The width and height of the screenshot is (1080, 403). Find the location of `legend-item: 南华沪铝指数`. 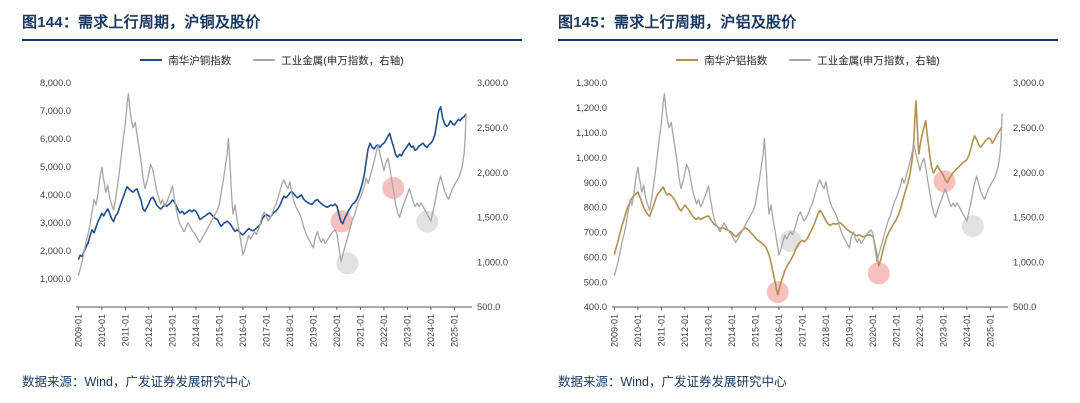

legend-item: 南华沪铝指数 is located at coordinates (721, 60).